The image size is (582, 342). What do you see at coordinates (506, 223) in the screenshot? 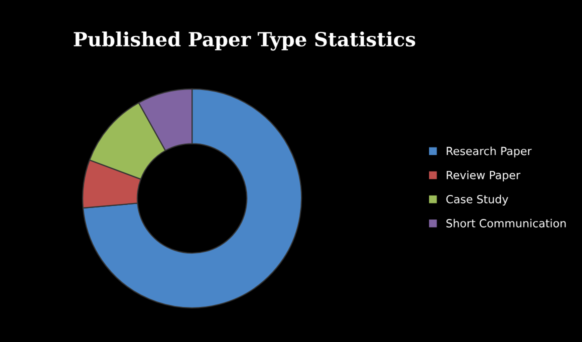
I see `legend-label: Short Communication` at bounding box center [506, 223].